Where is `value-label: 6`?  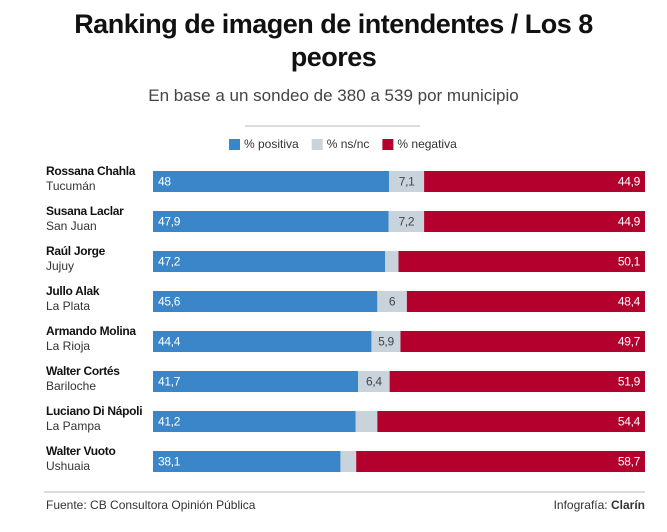
value-label: 6 is located at coordinates (392, 302).